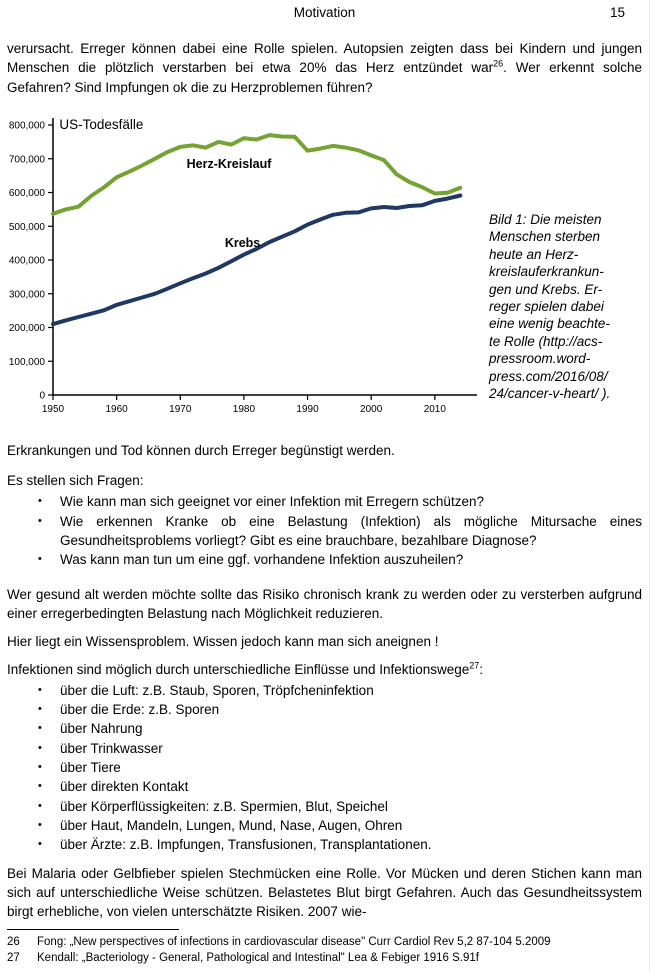 The image size is (650, 972). I want to click on svg-text: 1990, so click(307, 409).